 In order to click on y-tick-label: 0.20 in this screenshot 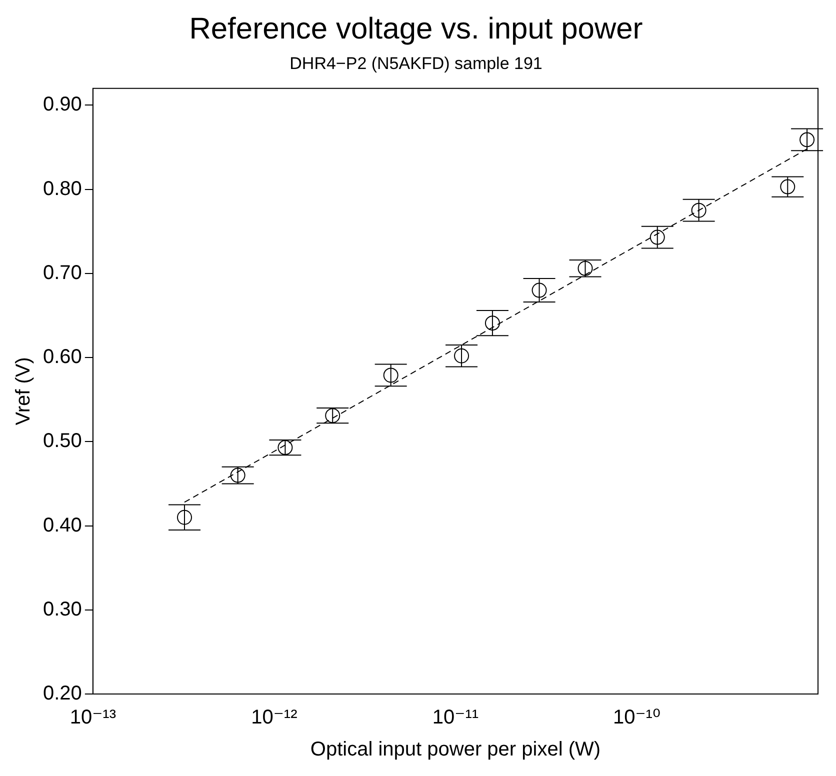, I will do `click(62, 693)`.